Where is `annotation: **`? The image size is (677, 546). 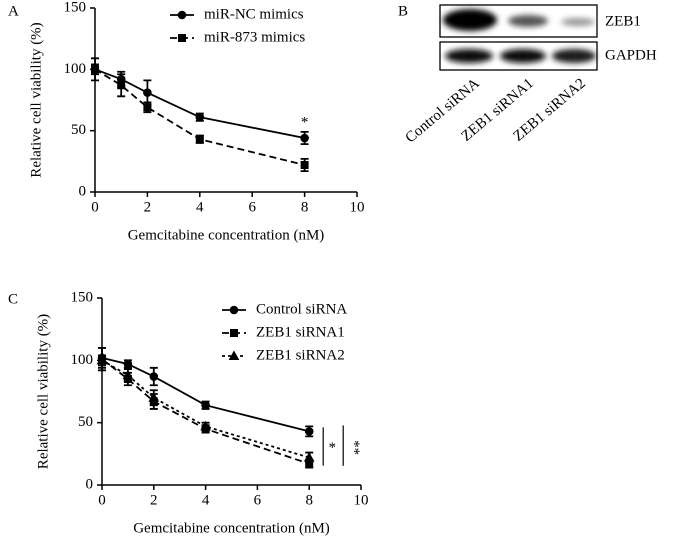
annotation: ** is located at coordinates (354, 447).